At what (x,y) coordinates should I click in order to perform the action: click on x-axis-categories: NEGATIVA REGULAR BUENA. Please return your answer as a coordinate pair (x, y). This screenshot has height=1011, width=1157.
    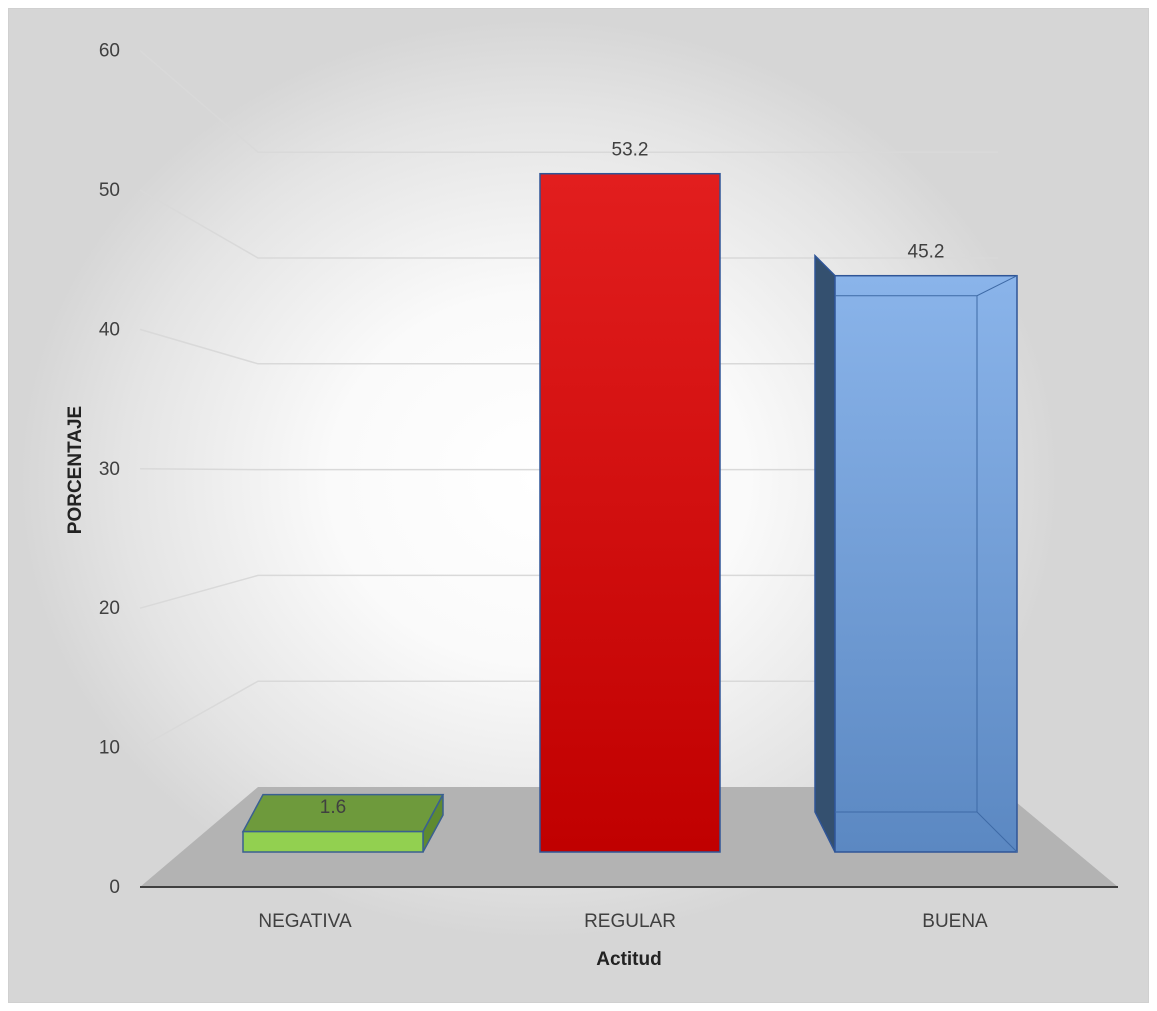
    Looking at the image, I should click on (623, 921).